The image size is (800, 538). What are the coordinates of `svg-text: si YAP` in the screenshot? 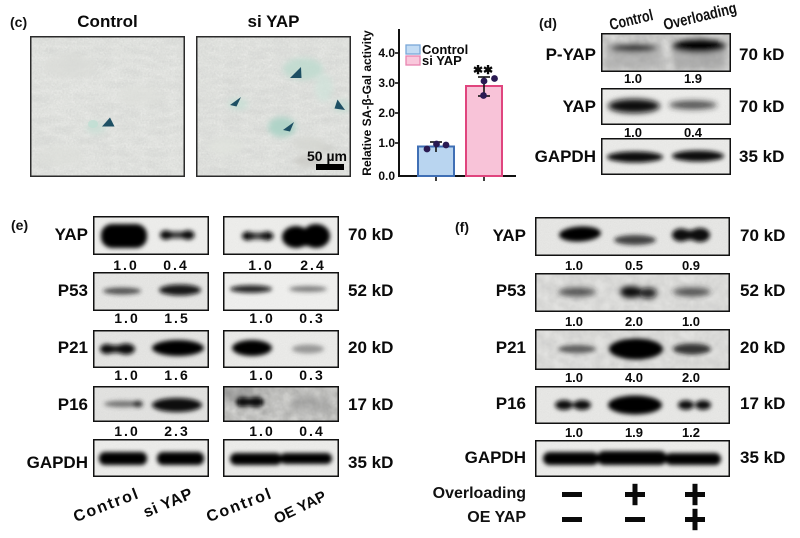 It's located at (442, 60).